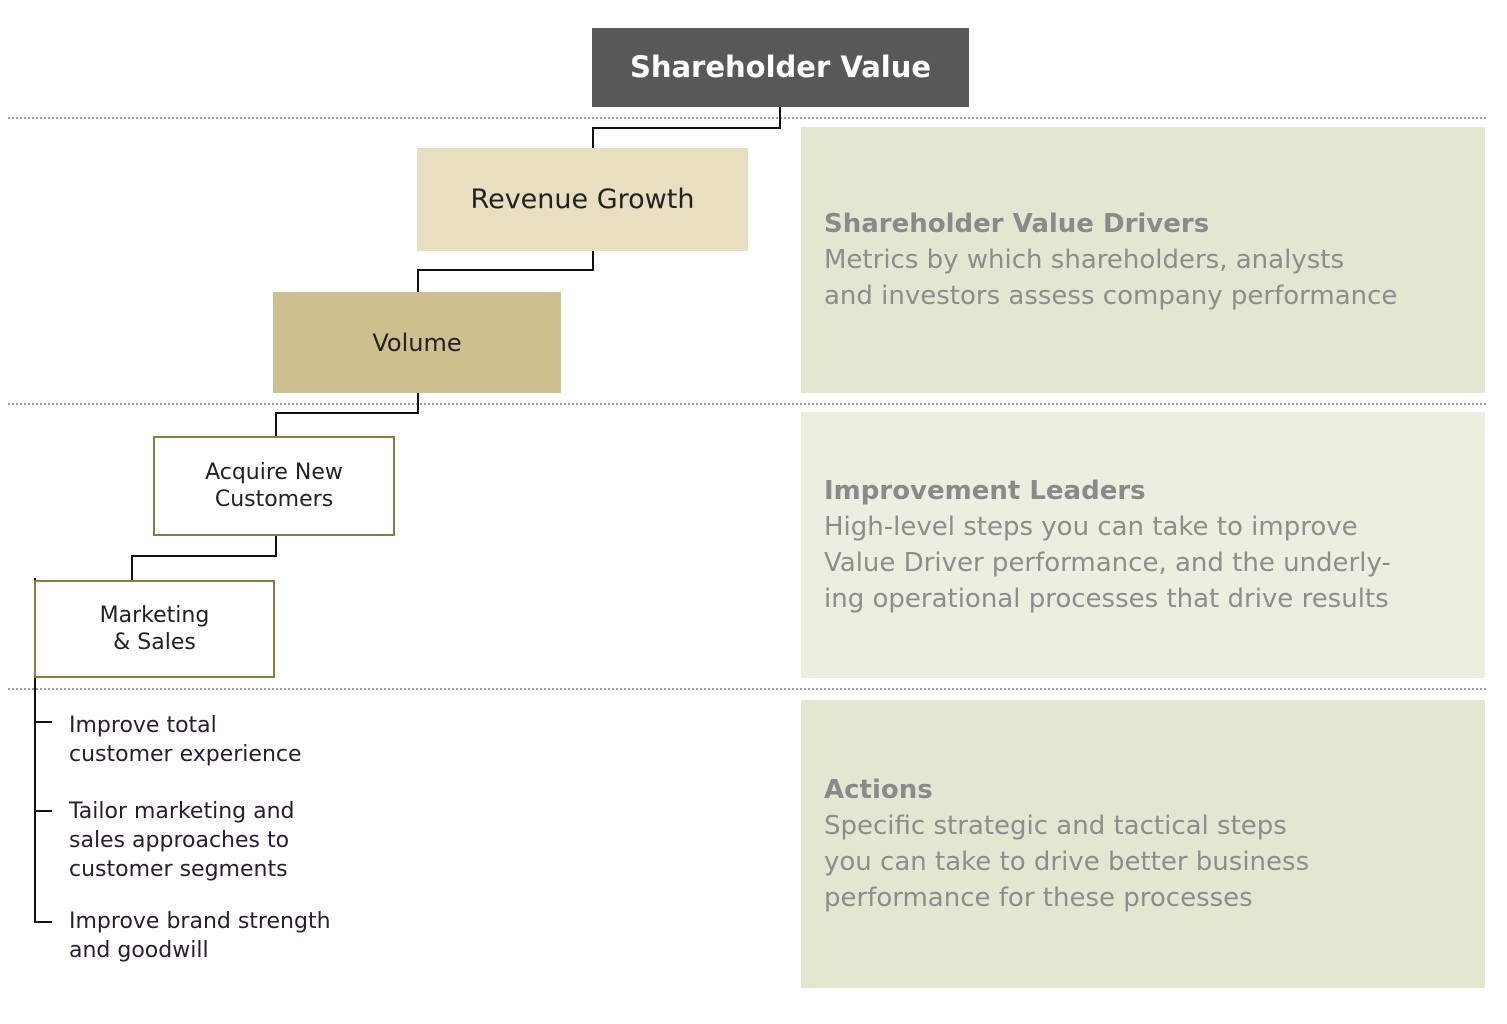  I want to click on revenue-growth-label: Revenue Growth, so click(582, 199).